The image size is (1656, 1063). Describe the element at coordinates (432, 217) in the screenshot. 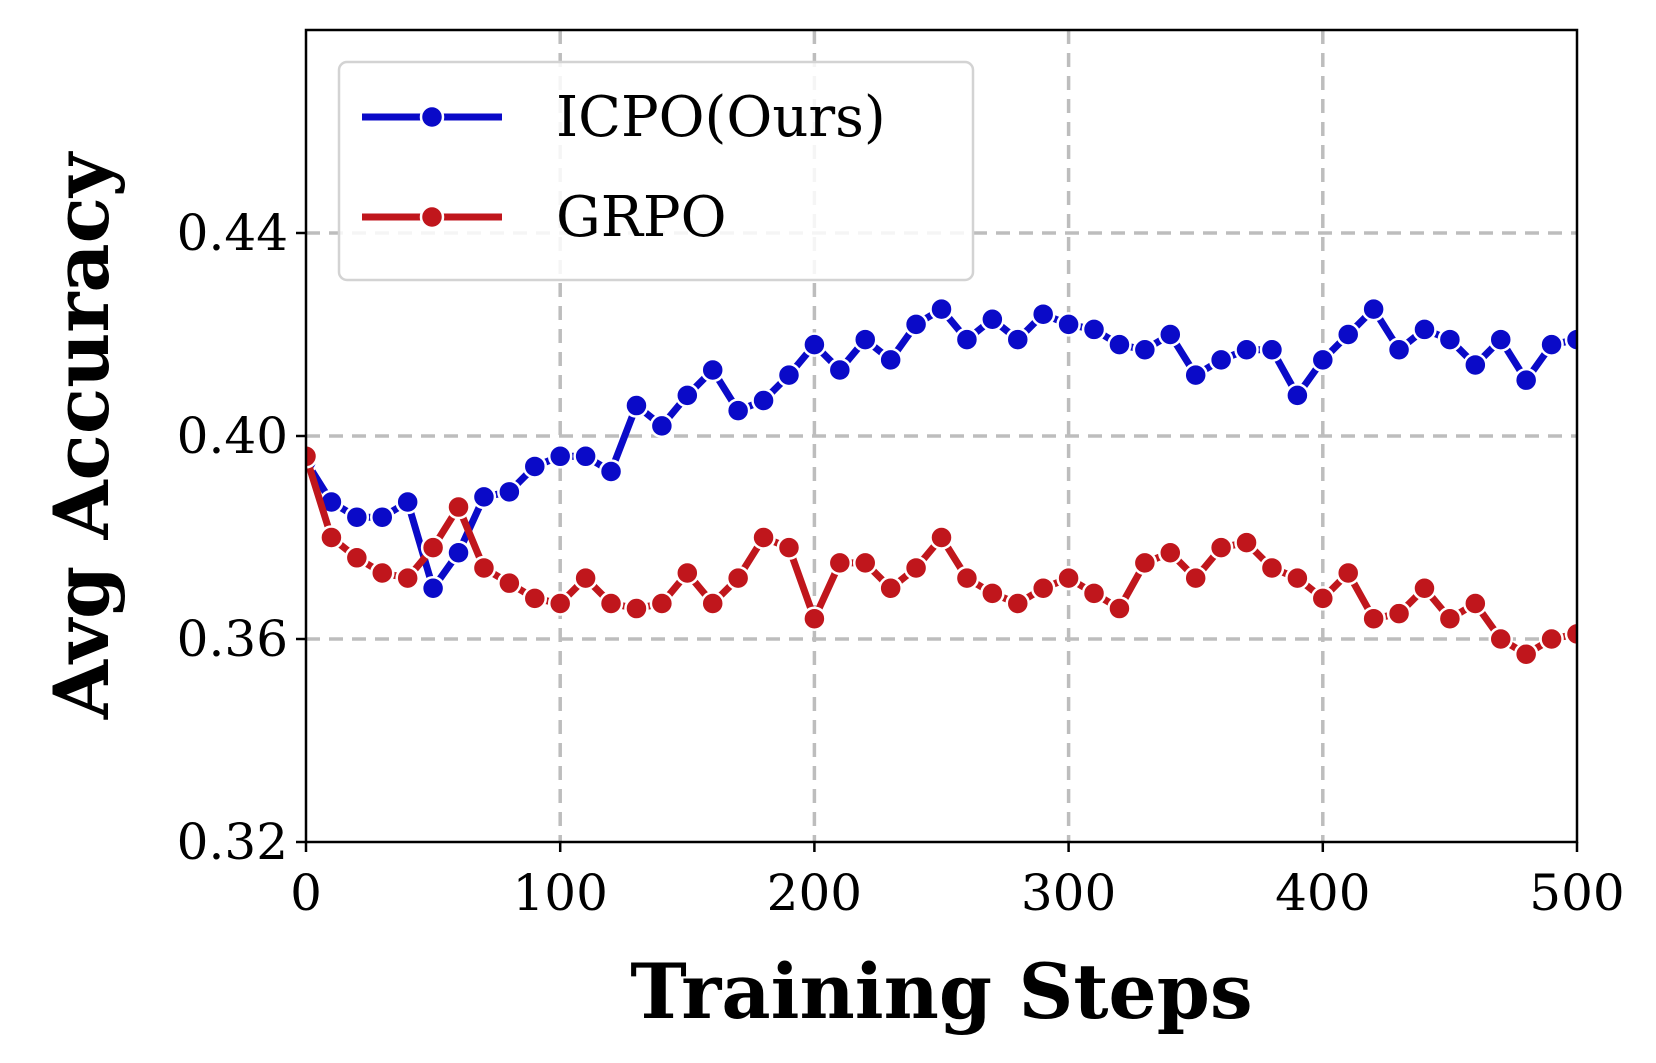

I see `legend-marker` at that location.